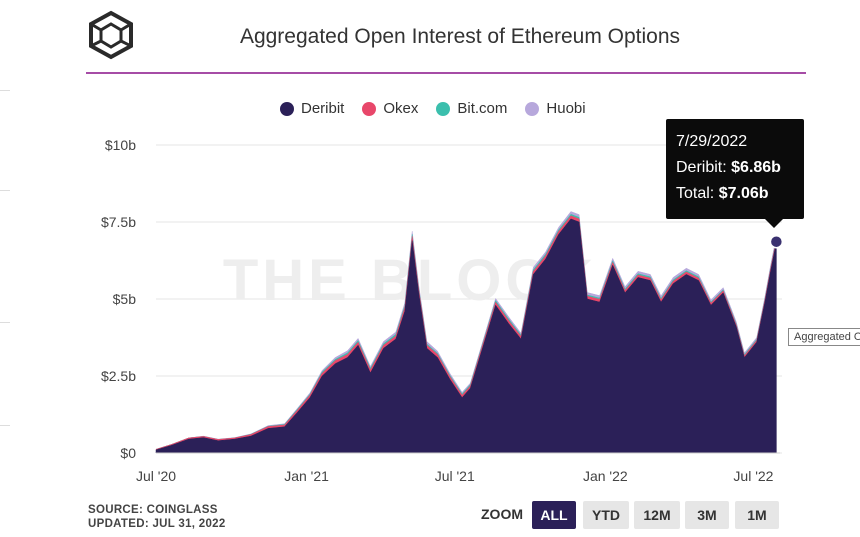 Image resolution: width=860 pixels, height=537 pixels. I want to click on title-divider, so click(446, 73).